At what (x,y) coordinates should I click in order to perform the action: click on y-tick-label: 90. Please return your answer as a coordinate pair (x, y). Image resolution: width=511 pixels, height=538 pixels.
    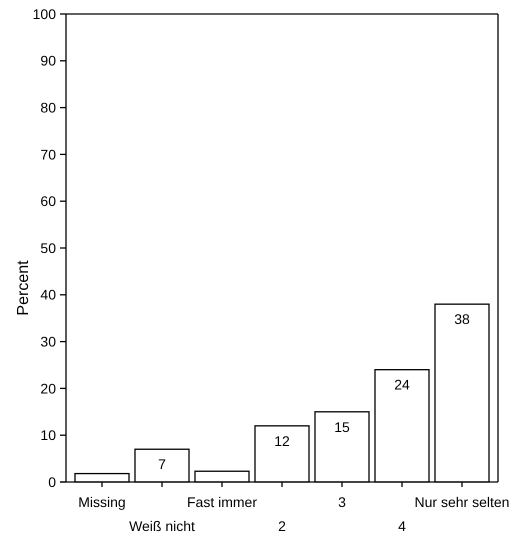
    Looking at the image, I should click on (48, 60).